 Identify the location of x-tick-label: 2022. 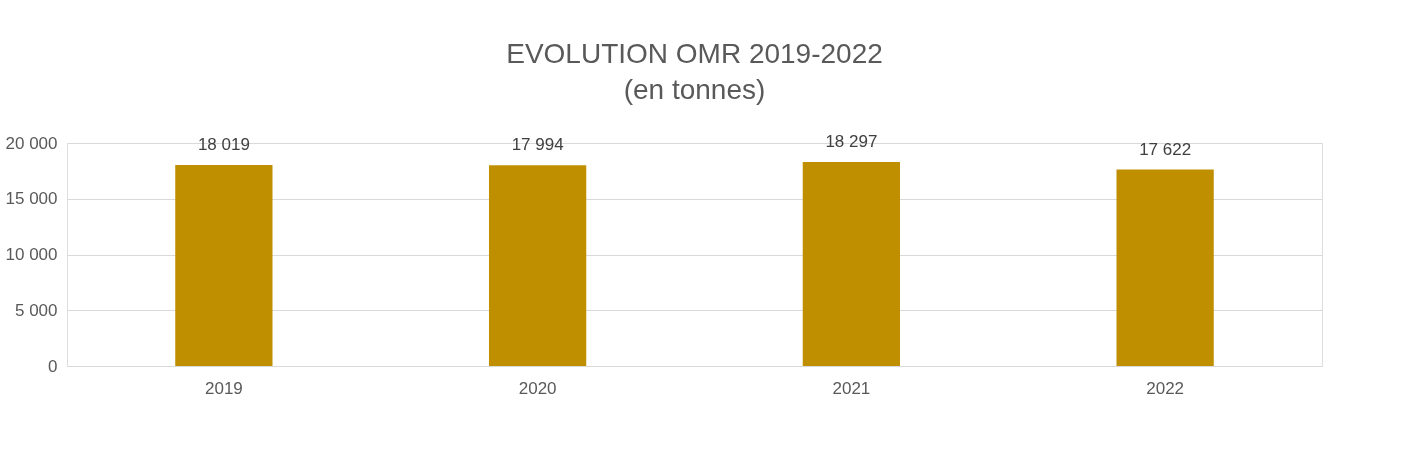
(1165, 388).